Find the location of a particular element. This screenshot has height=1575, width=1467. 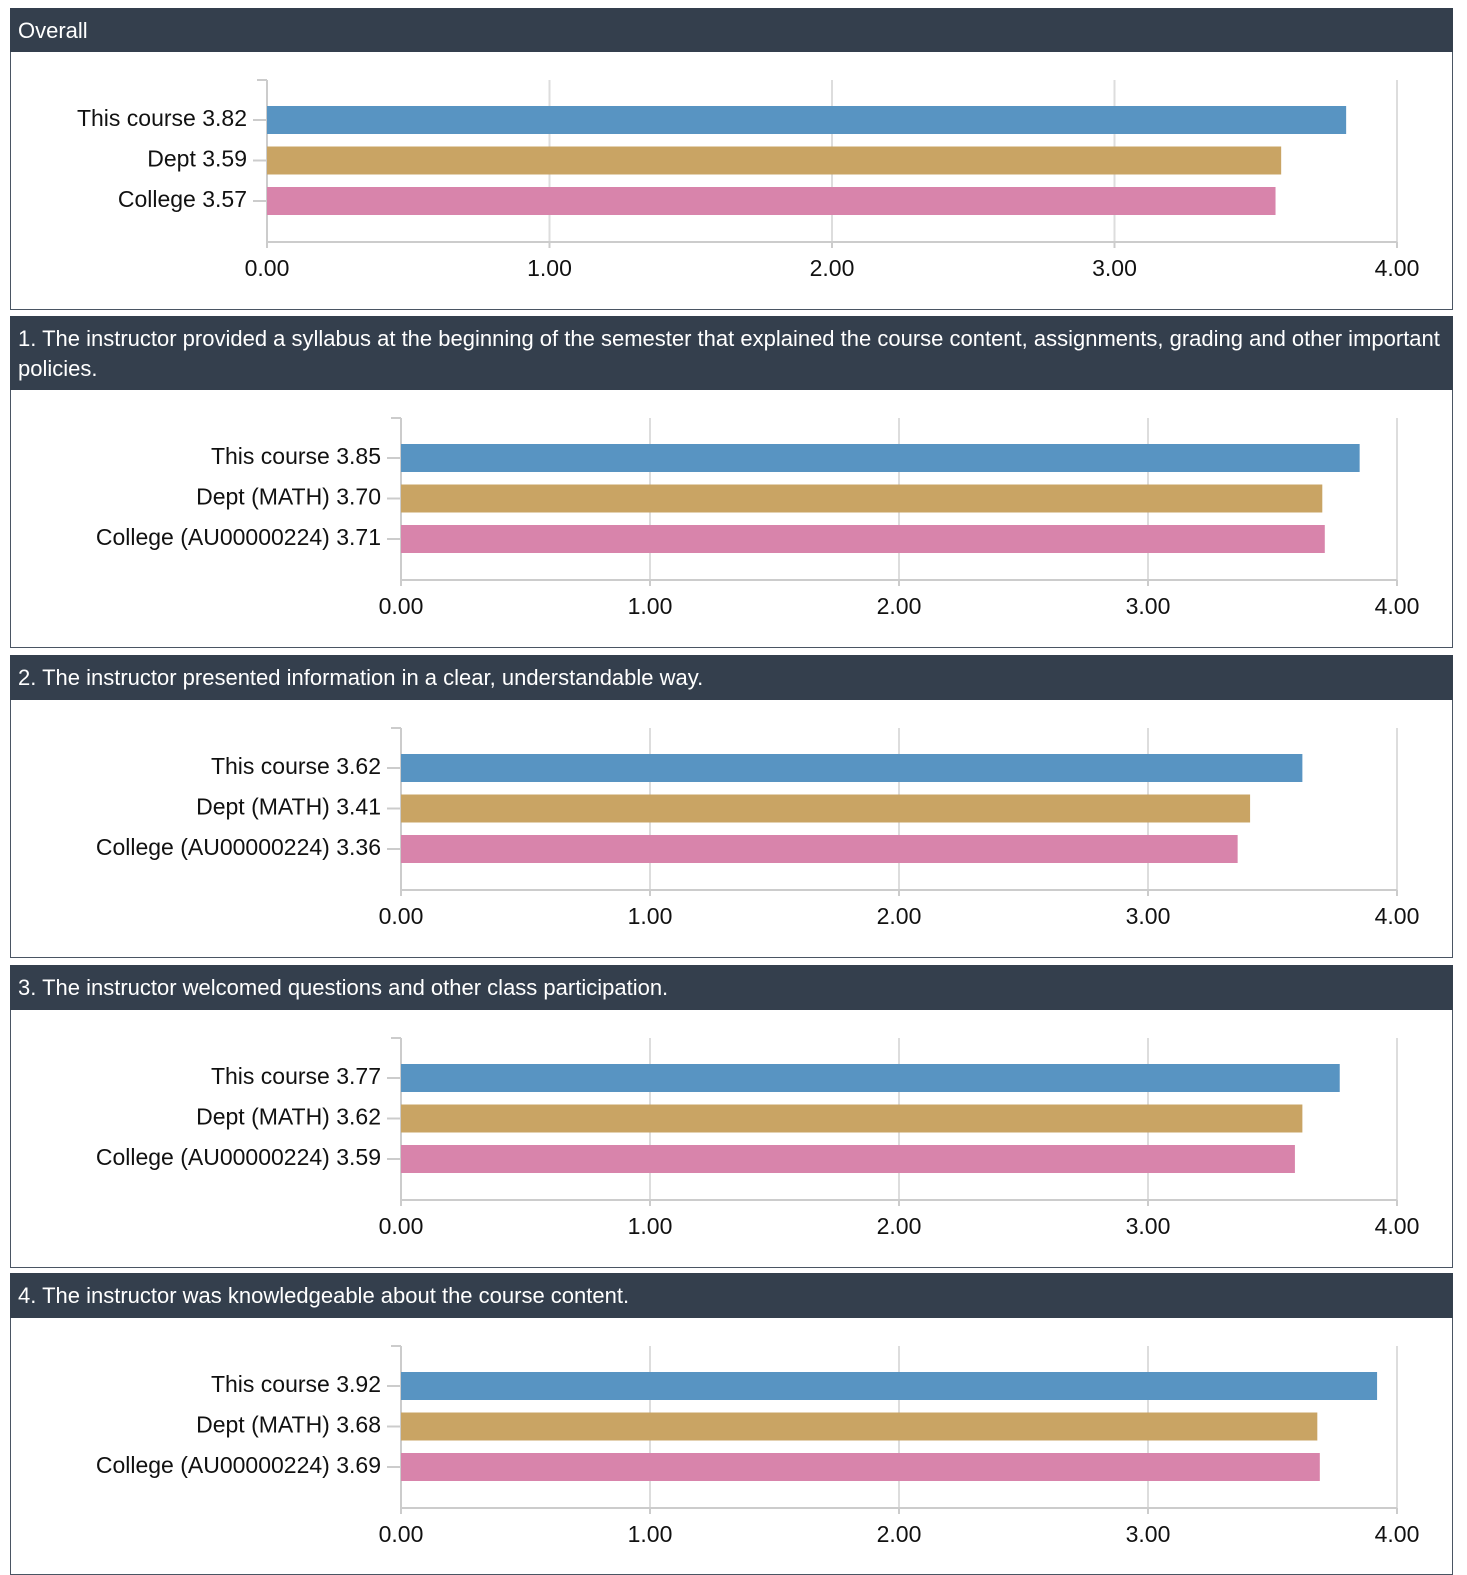

y-tick-label: This course 3.92 is located at coordinates (296, 1384).